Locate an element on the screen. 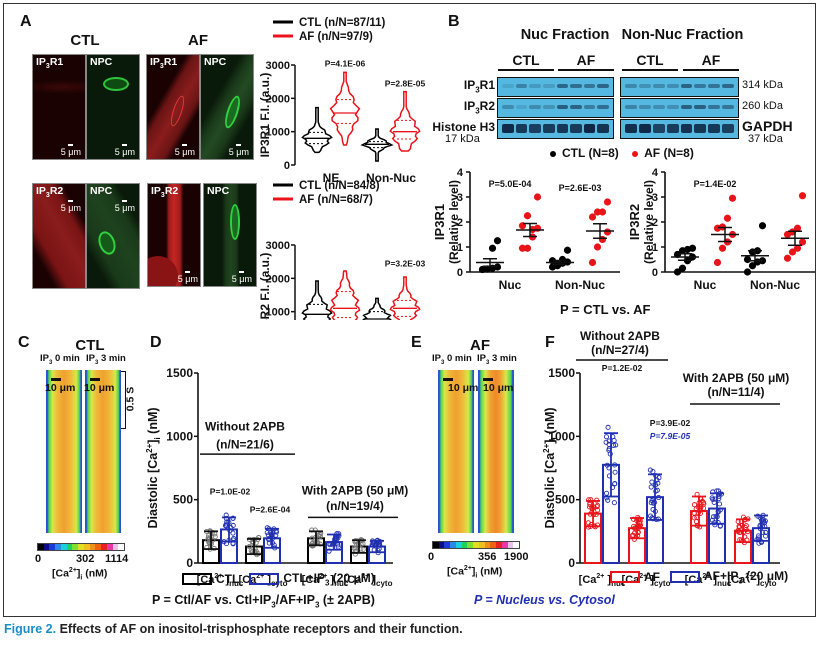 This screenshot has height=646, width=820. colorbar-mid: 356 is located at coordinates (487, 557).